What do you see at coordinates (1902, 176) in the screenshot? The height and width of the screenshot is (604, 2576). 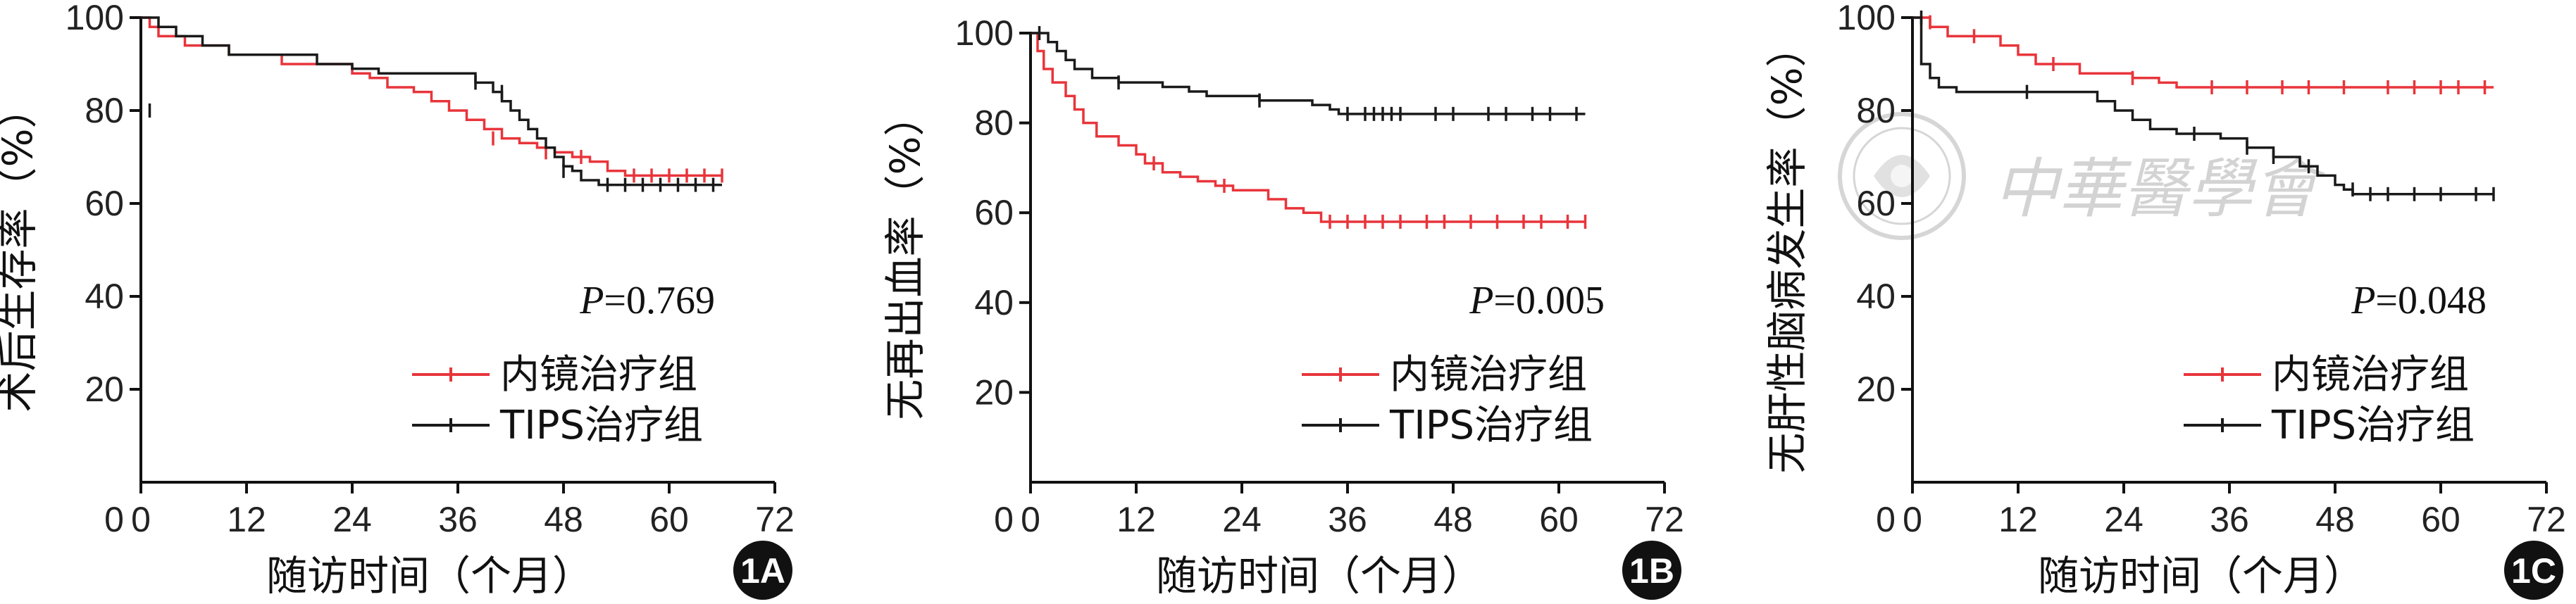 I see `watermark-seal` at bounding box center [1902, 176].